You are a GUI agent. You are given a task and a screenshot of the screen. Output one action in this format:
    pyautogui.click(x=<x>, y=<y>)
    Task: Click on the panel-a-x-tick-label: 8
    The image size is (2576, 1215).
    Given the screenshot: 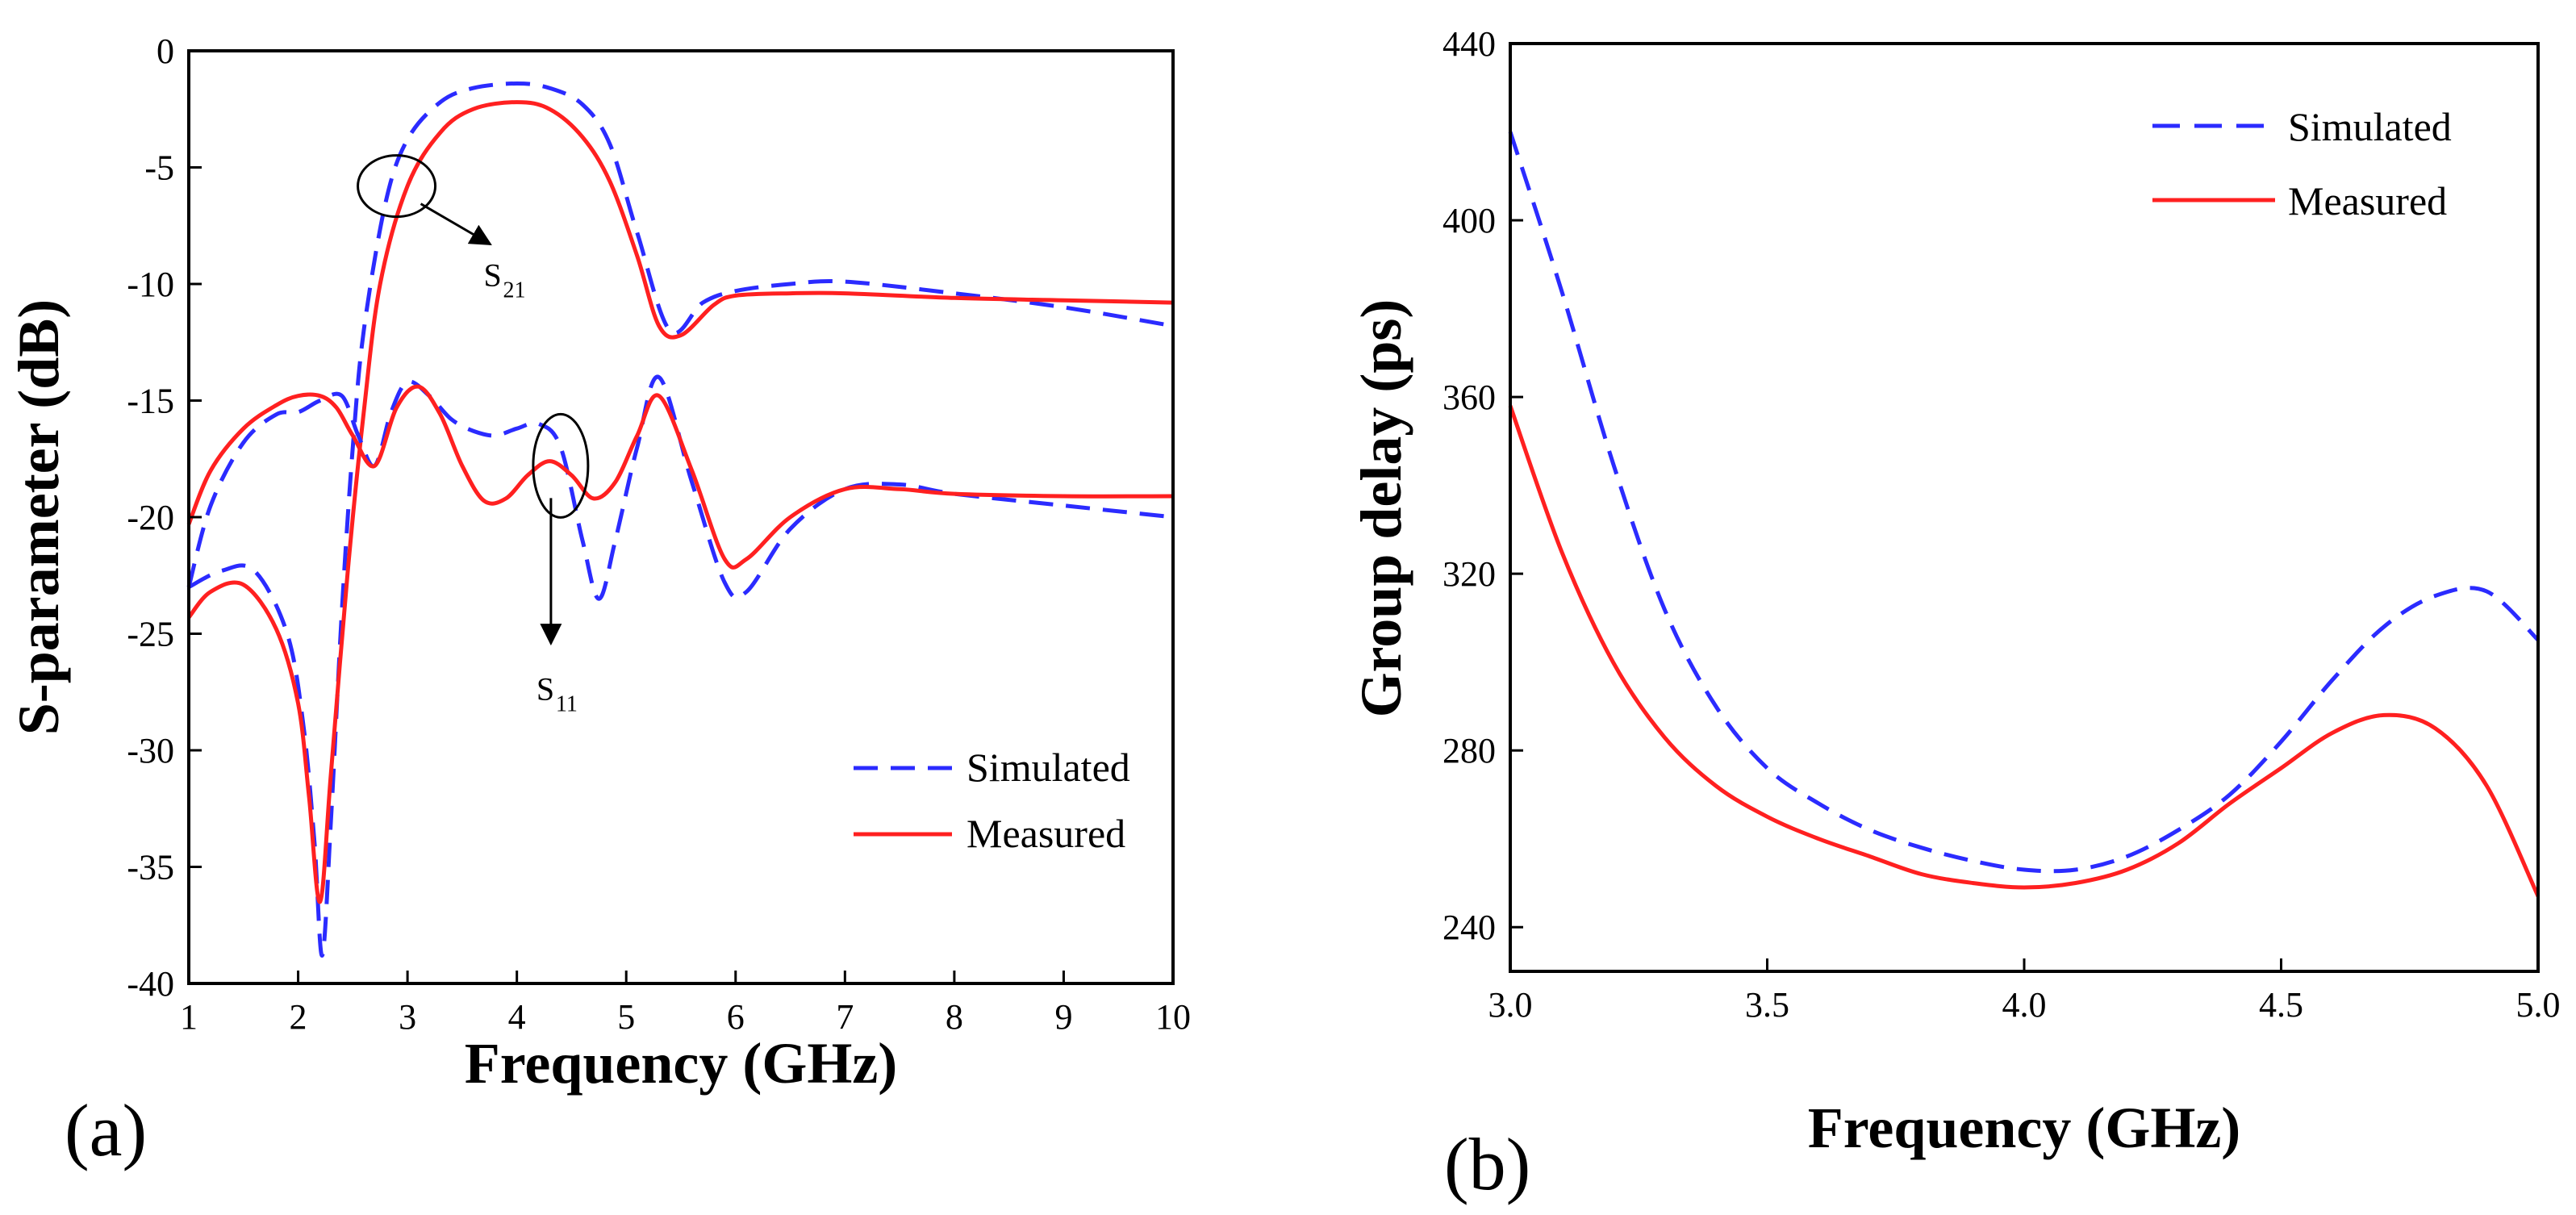 What is the action you would take?
    pyautogui.click(x=954, y=1017)
    